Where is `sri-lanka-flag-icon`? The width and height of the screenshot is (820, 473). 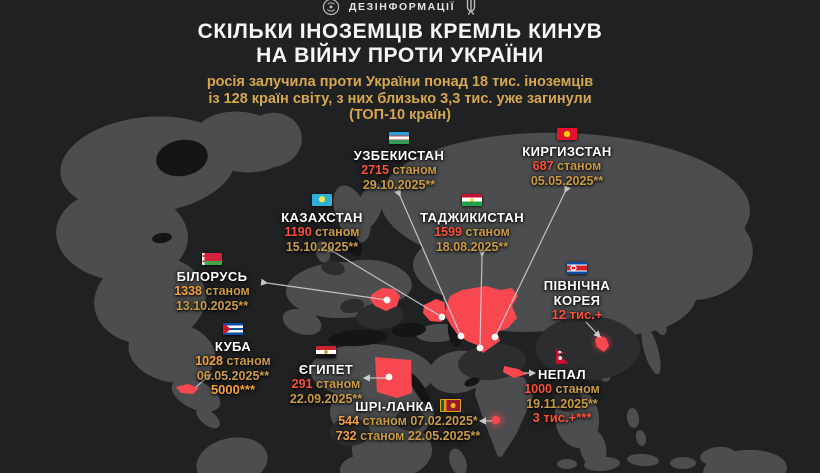 sri-lanka-flag-icon is located at coordinates (450, 405).